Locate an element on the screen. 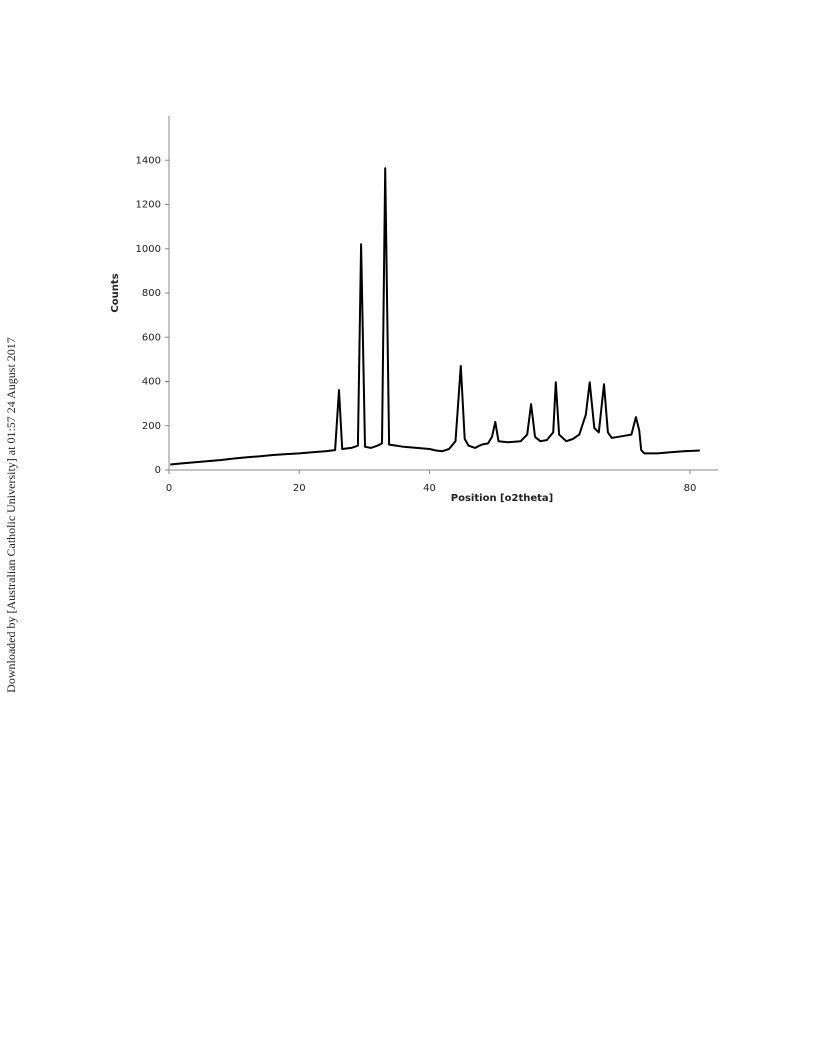  x-tick-label: 20 is located at coordinates (299, 488).